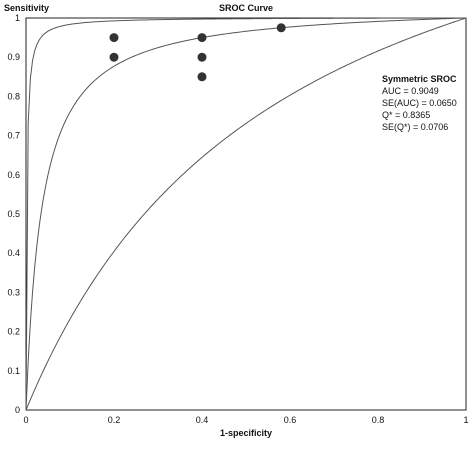 Image resolution: width=474 pixels, height=451 pixels. I want to click on x-tick-label: 0.8, so click(378, 420).